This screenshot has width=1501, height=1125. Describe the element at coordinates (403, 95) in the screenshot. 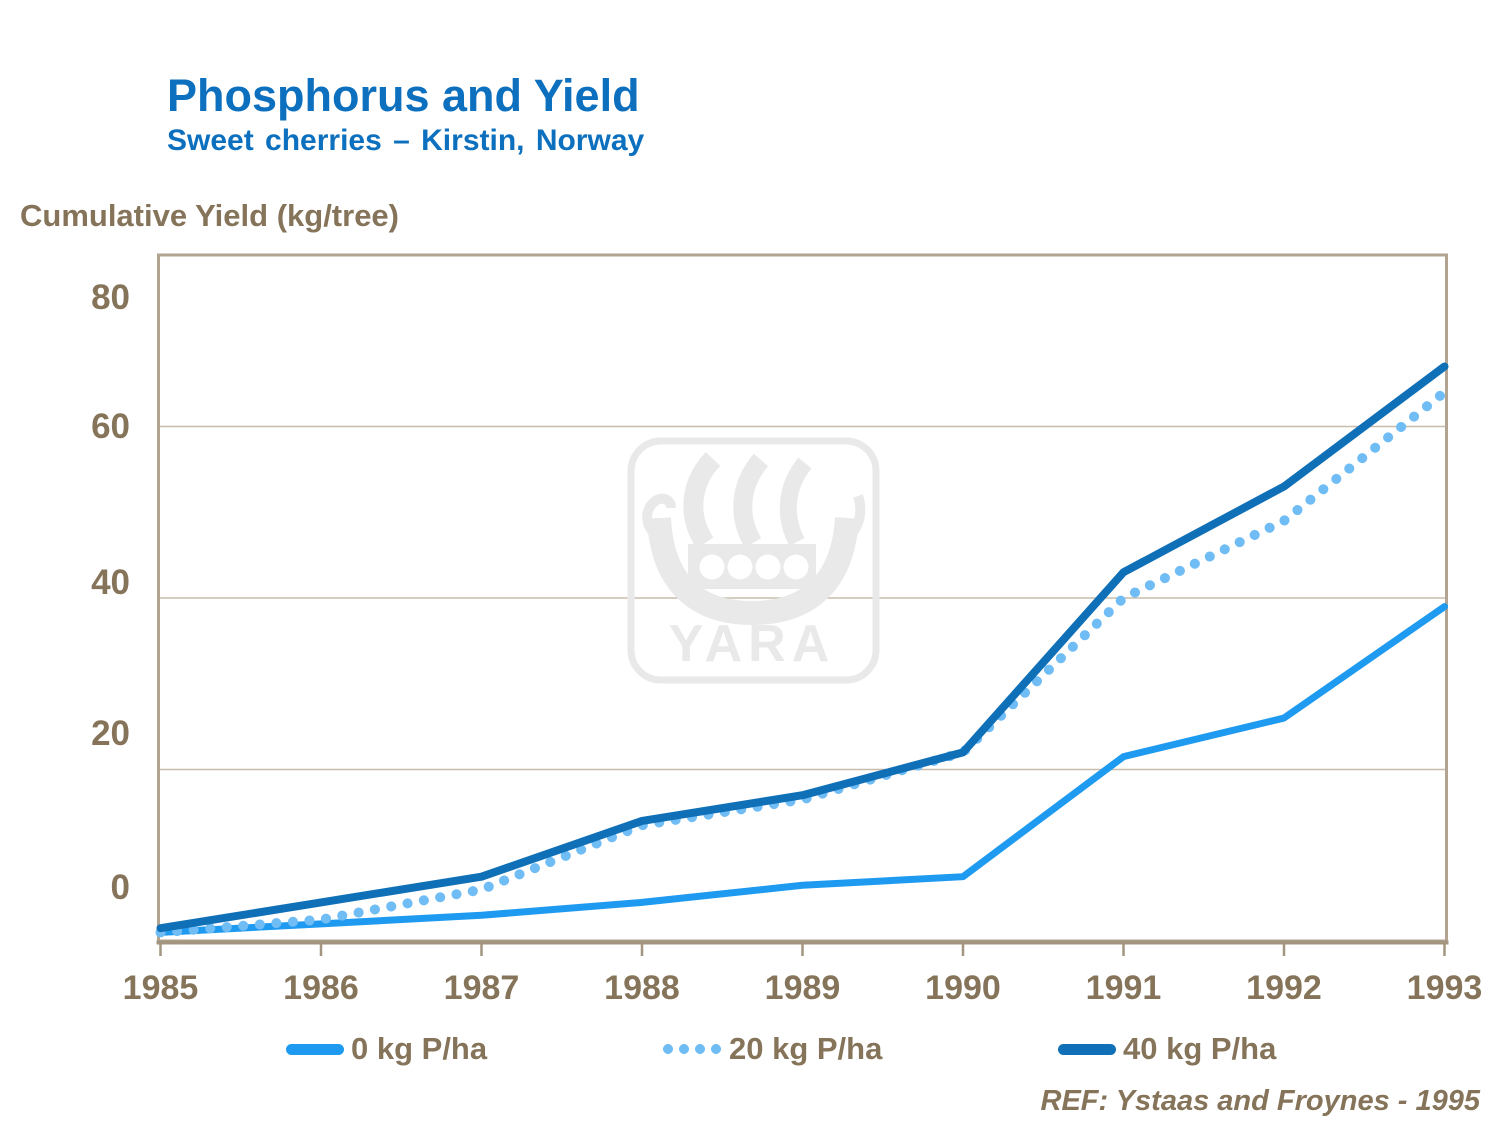

I see `chart-title: Phosphorus and Yield` at that location.